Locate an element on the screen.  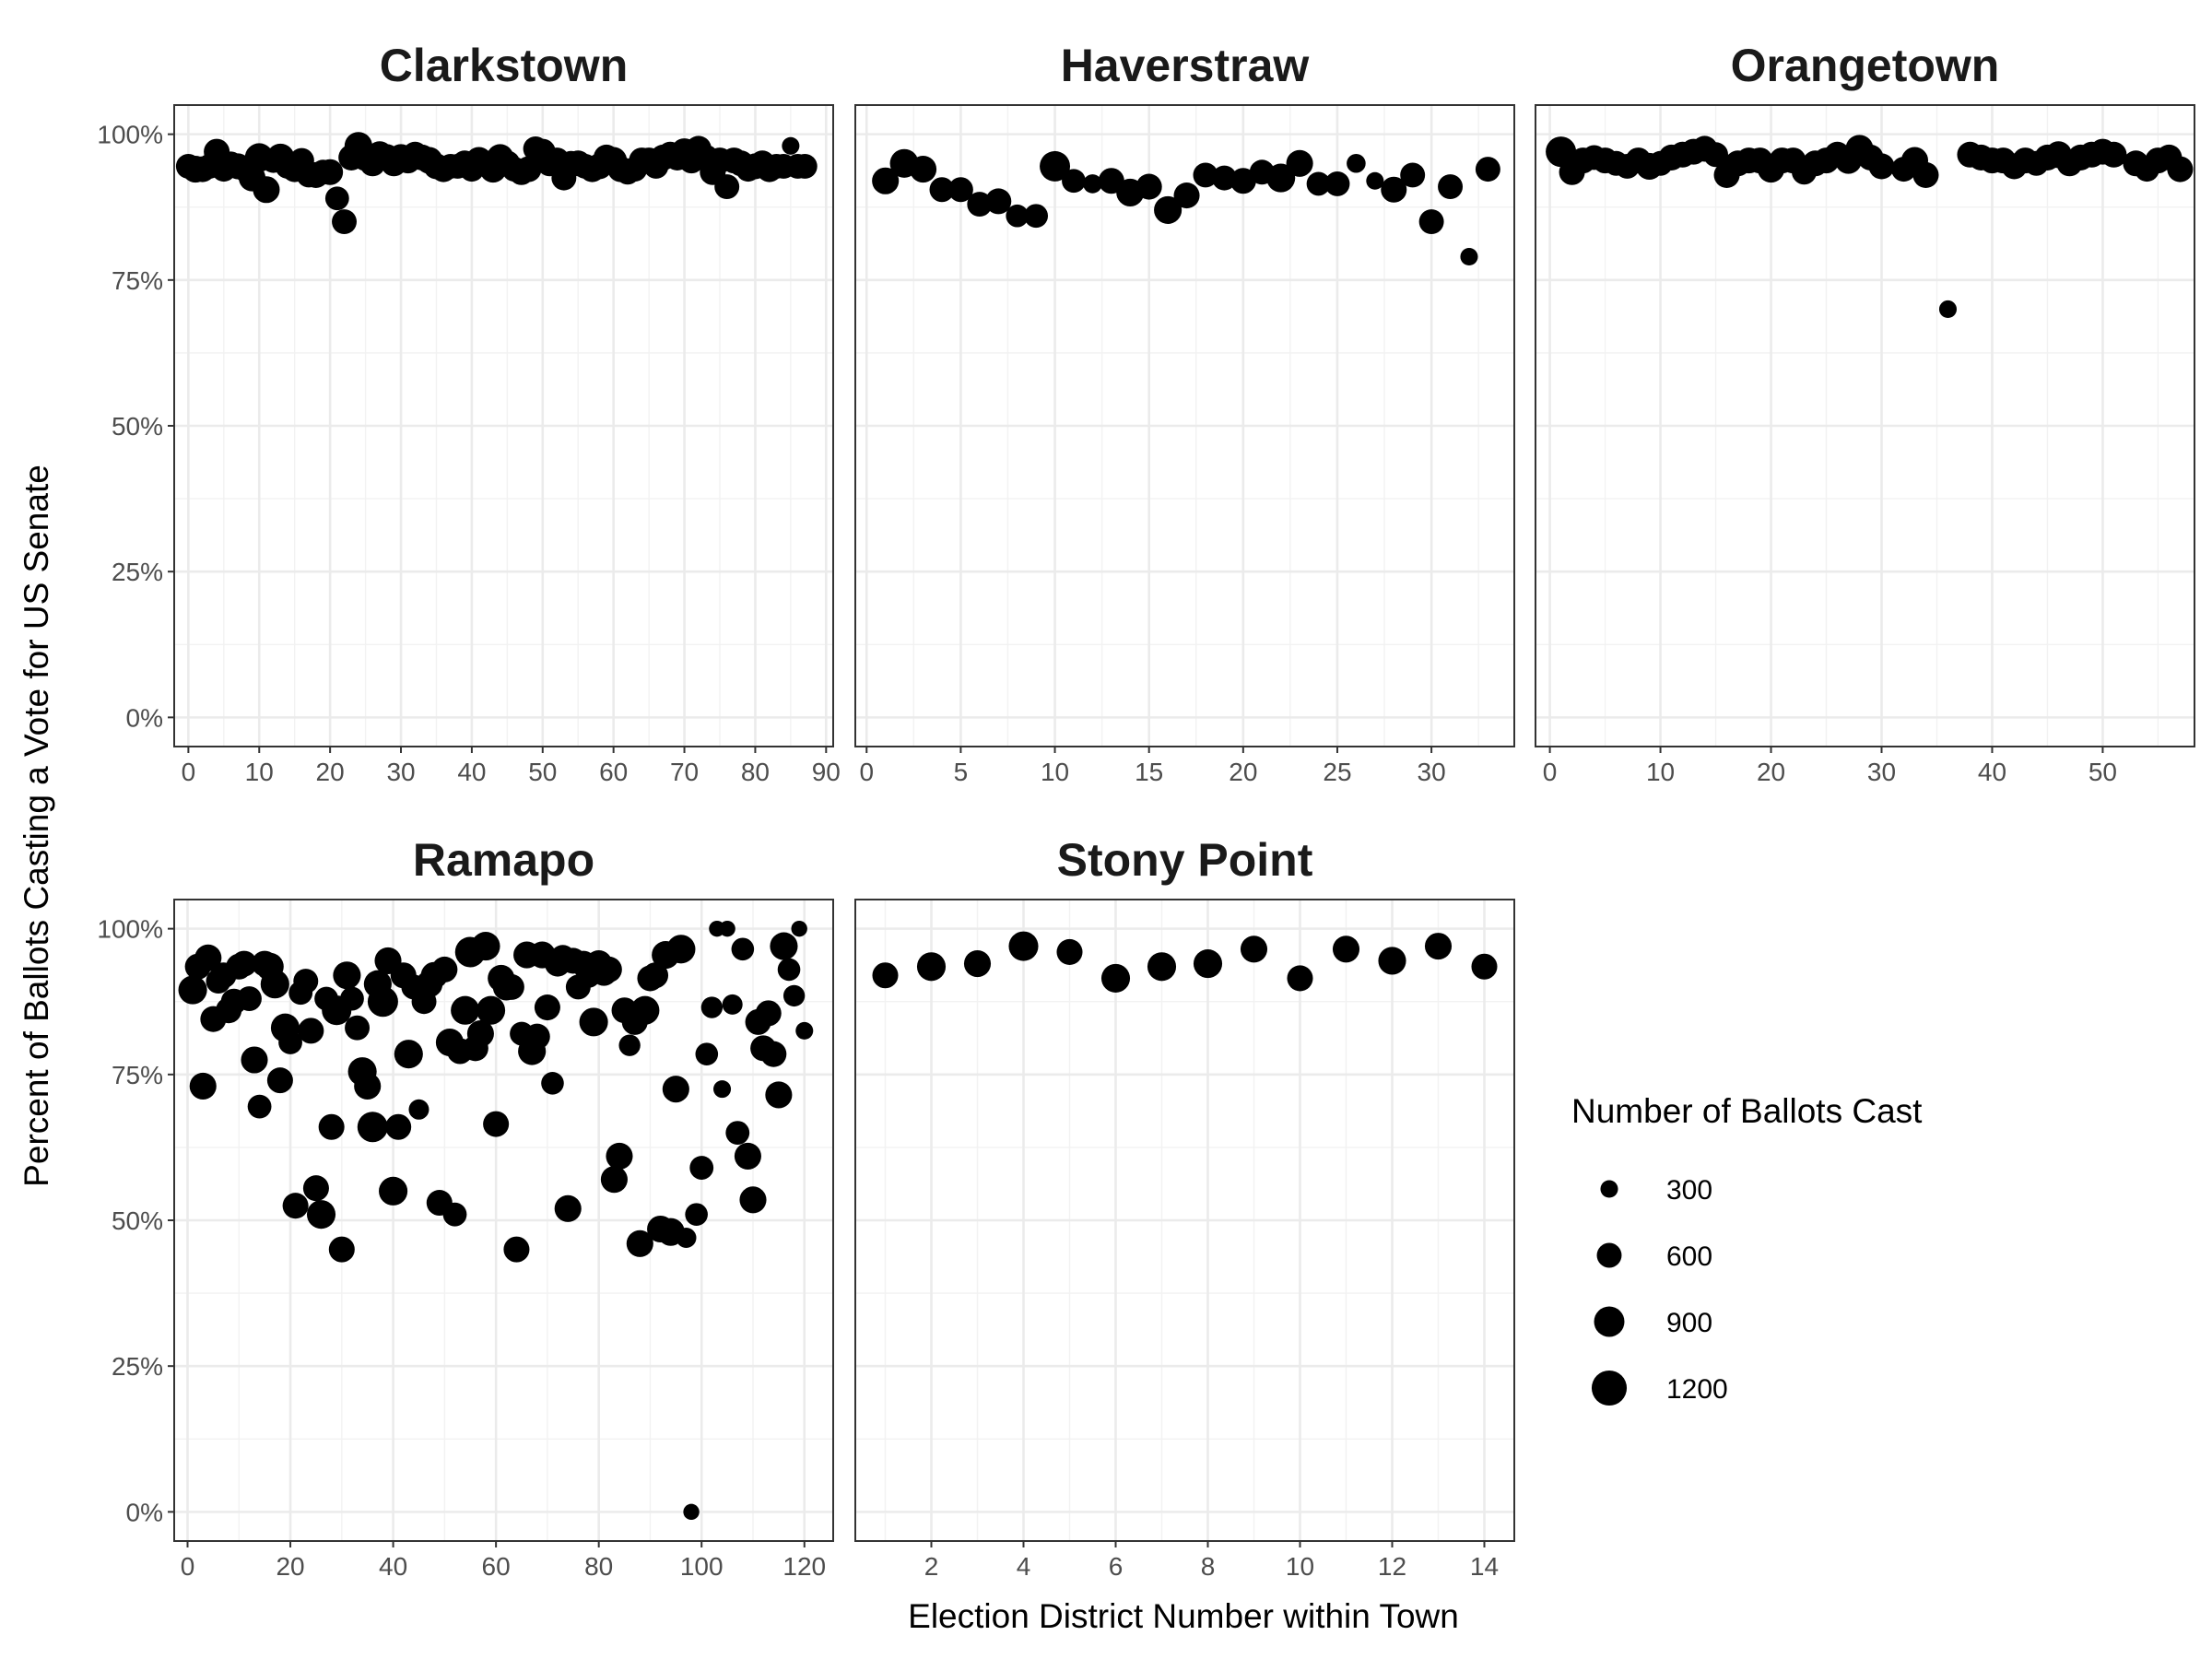
facet-orangetown: Orangetown 0 10 20 30 40 50 is located at coordinates (1865, 413).